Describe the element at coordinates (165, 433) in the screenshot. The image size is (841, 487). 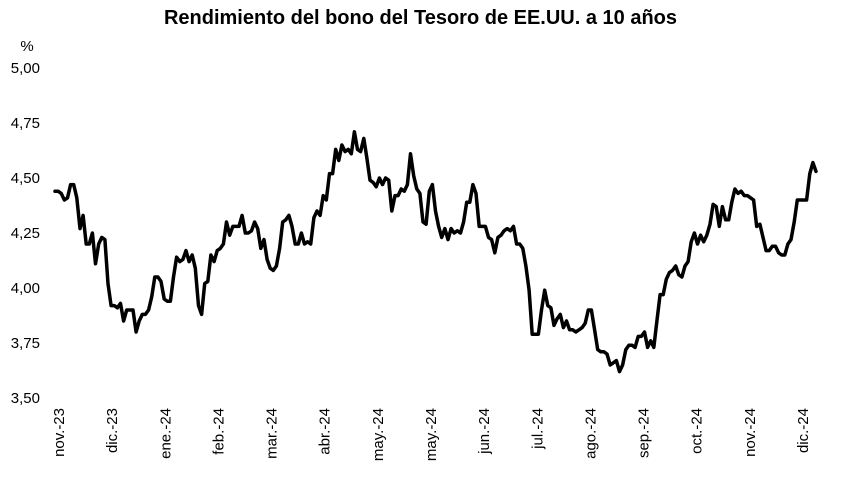
I see `x-tick-label: ene.-24` at that location.